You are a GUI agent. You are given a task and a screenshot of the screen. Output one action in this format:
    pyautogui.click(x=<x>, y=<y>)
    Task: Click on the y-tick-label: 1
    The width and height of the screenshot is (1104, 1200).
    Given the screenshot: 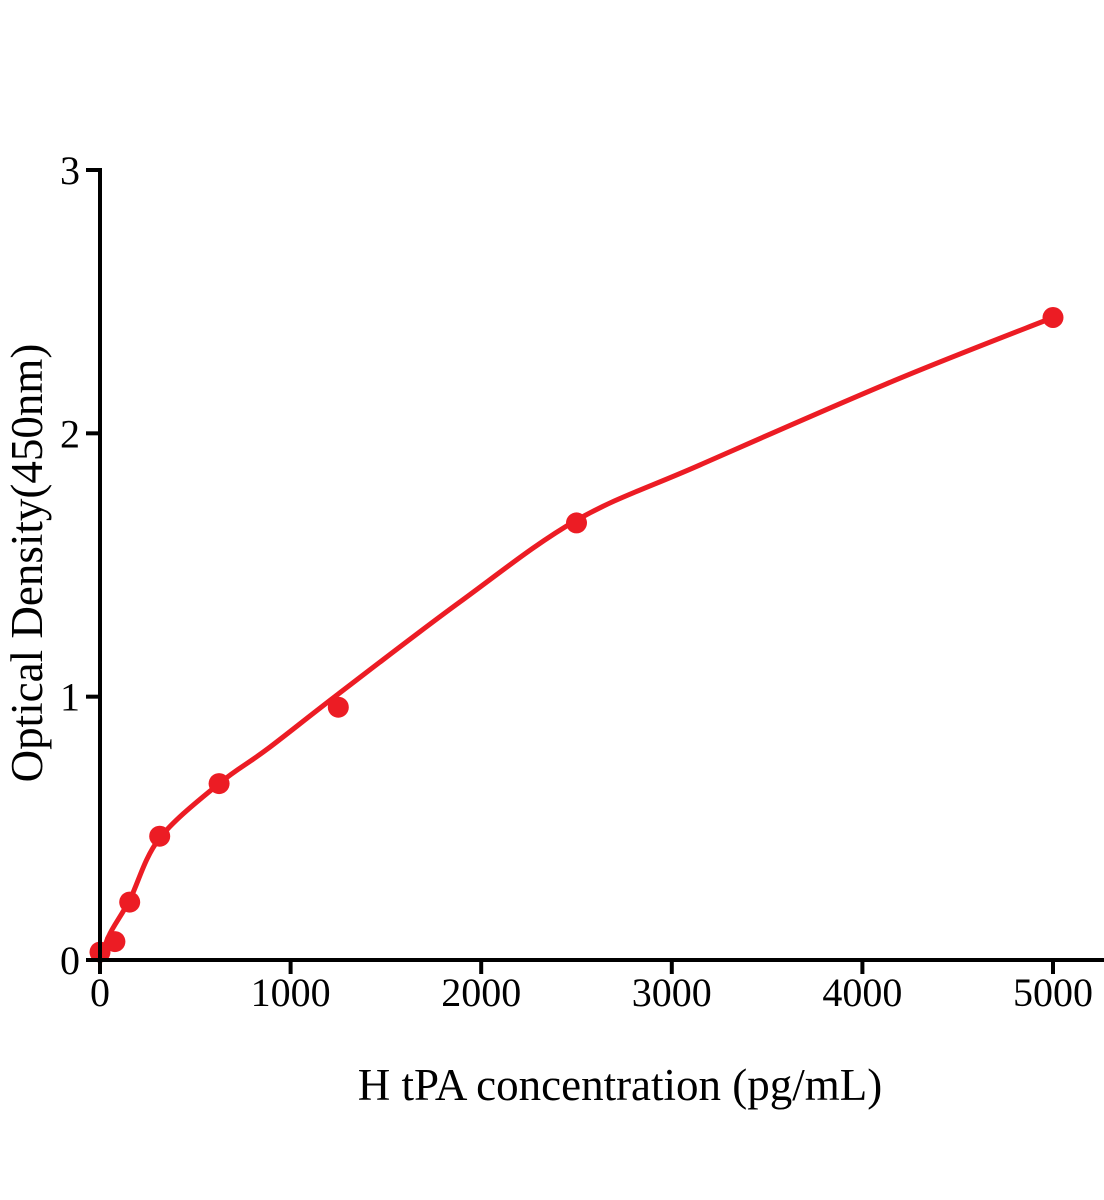 What is the action you would take?
    pyautogui.click(x=70, y=697)
    